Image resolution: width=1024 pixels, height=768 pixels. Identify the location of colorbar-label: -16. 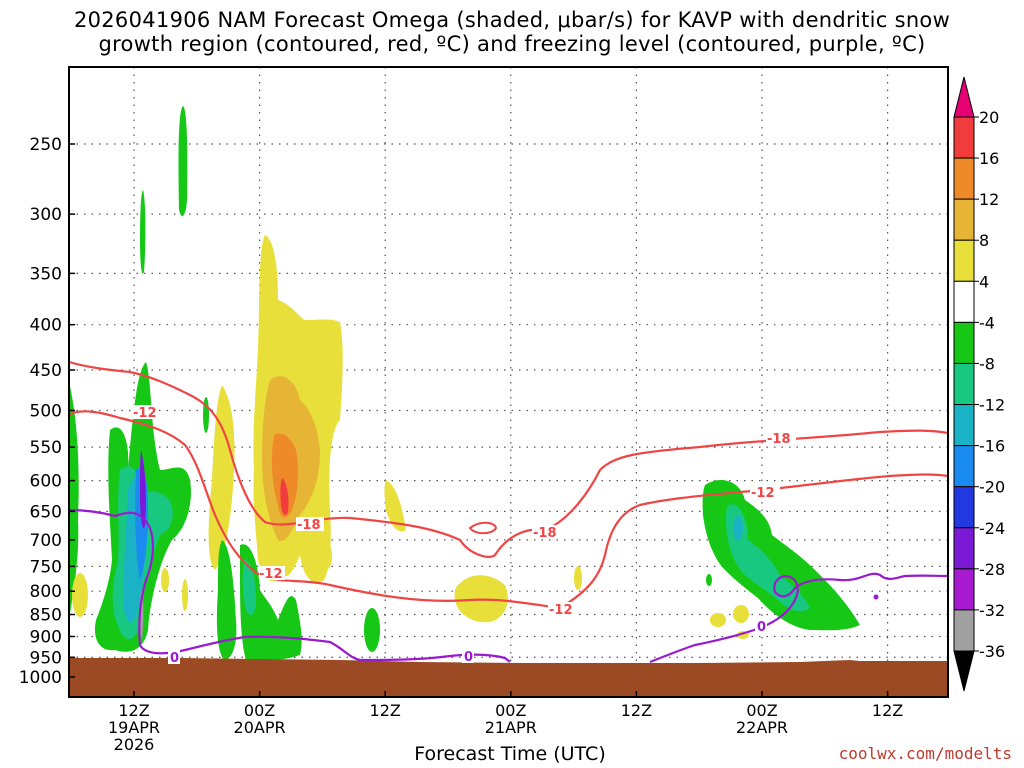
(992, 446).